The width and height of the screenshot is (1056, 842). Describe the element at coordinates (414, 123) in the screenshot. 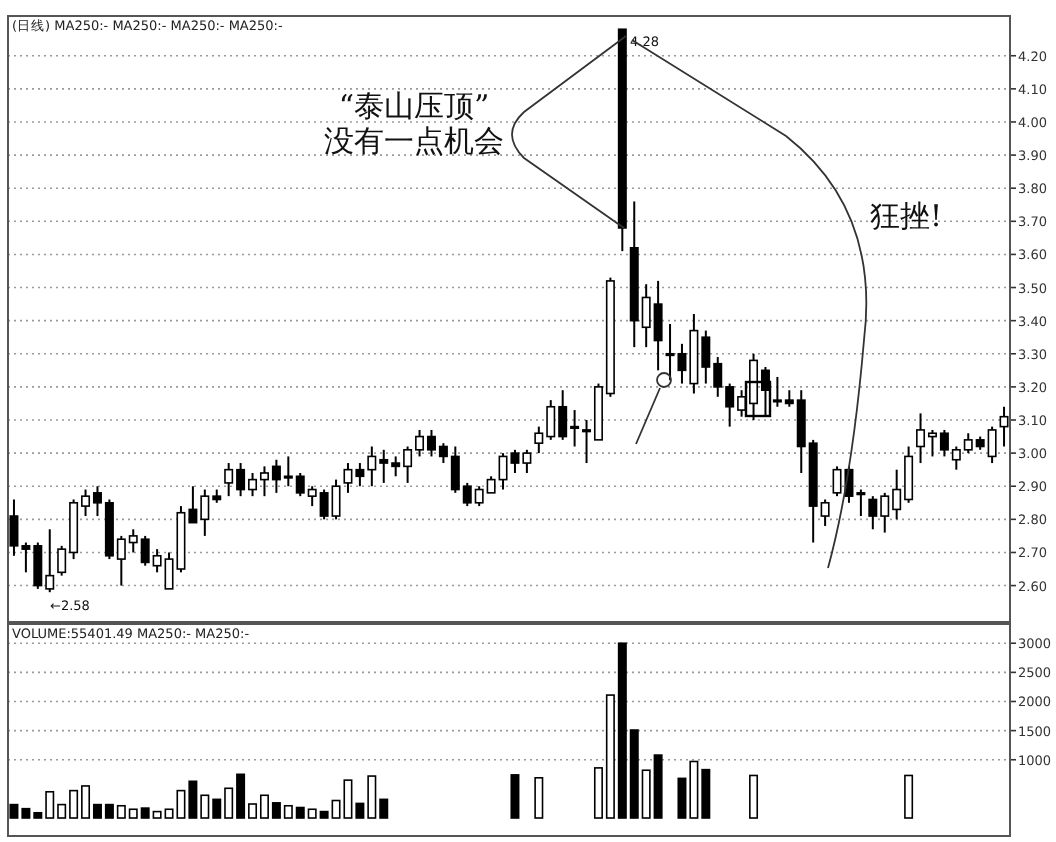

I see `annotation: “泰山压顶” 没有一点机会` at that location.